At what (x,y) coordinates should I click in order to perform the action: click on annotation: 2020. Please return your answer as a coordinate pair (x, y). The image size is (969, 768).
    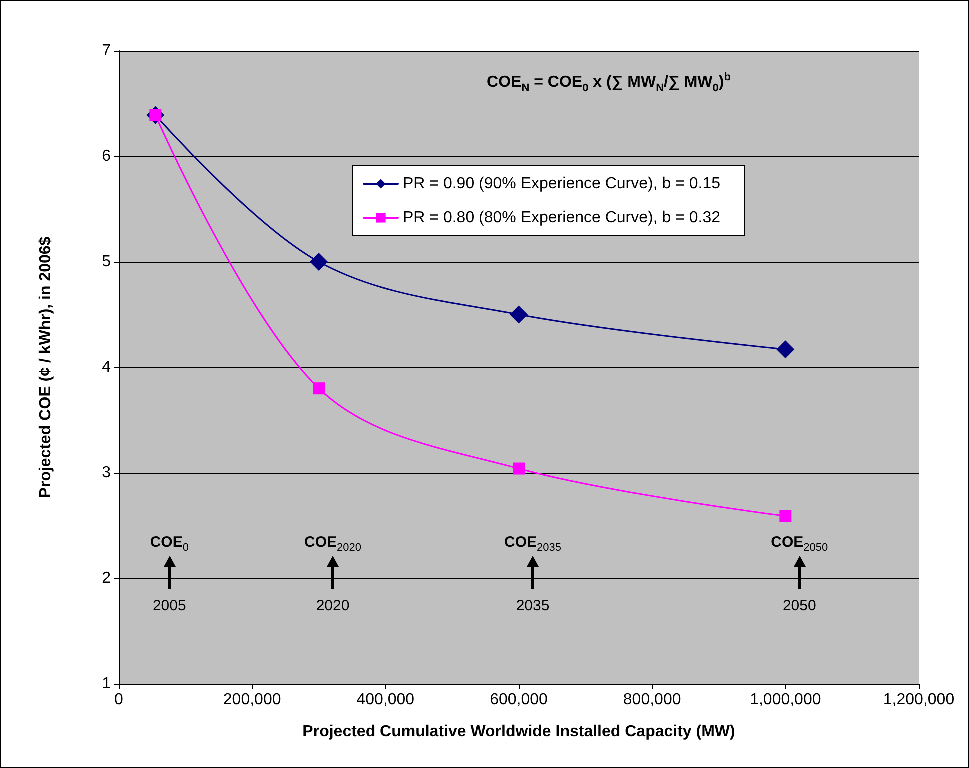
    Looking at the image, I should click on (333, 606).